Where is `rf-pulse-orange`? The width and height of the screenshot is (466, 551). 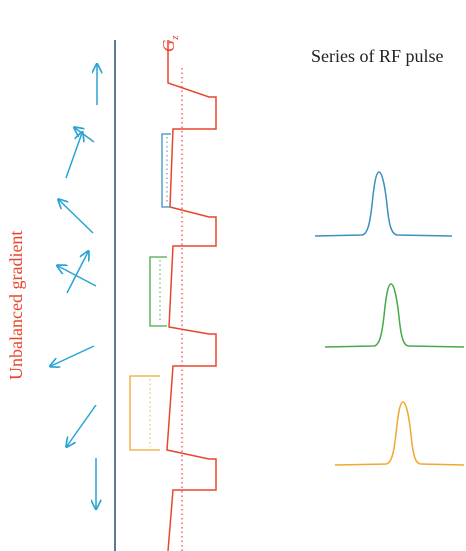
rf-pulse-orange is located at coordinates (399, 433).